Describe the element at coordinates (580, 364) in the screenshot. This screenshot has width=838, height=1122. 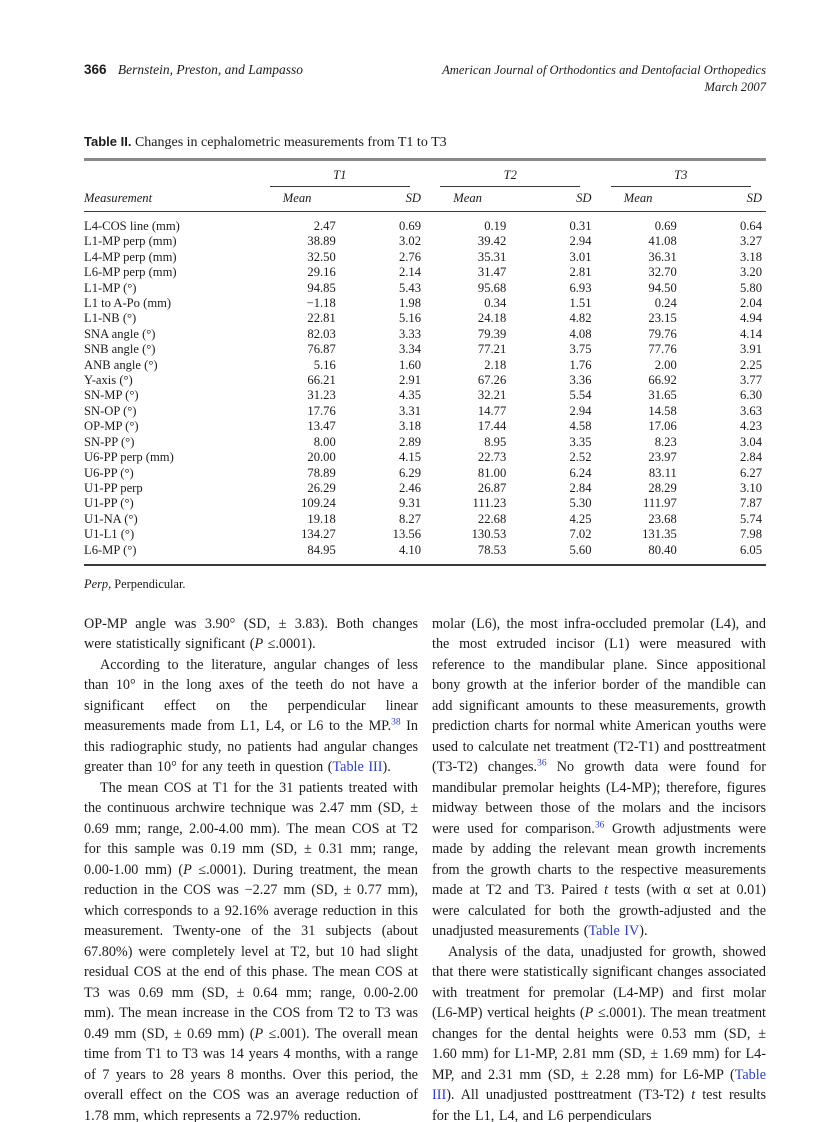
I see `sd-value: 1.76` at that location.